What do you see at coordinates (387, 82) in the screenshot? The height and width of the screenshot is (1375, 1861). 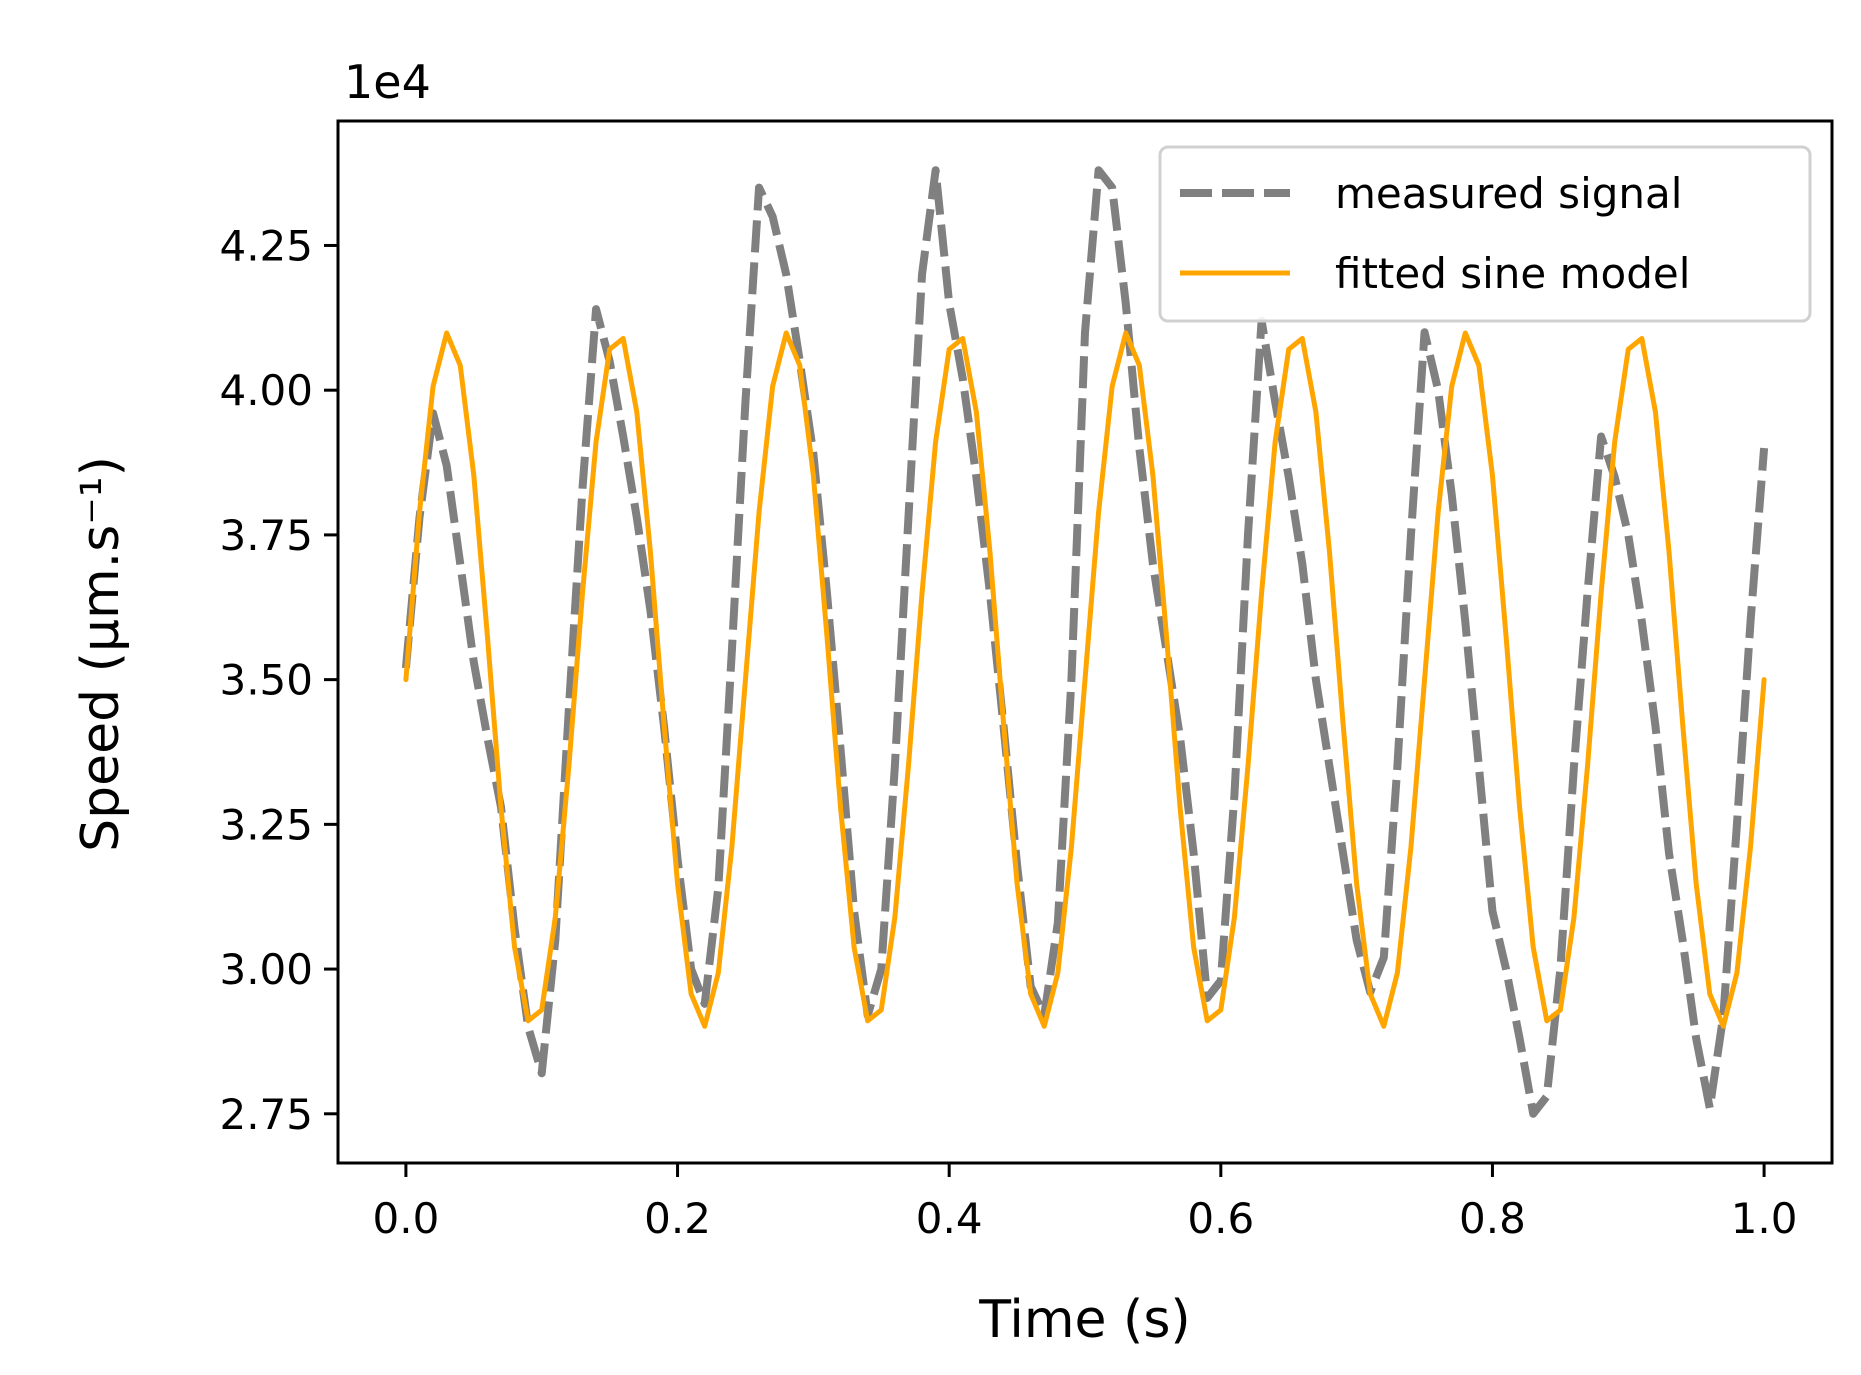 I see `y-scale-label: 1e4` at bounding box center [387, 82].